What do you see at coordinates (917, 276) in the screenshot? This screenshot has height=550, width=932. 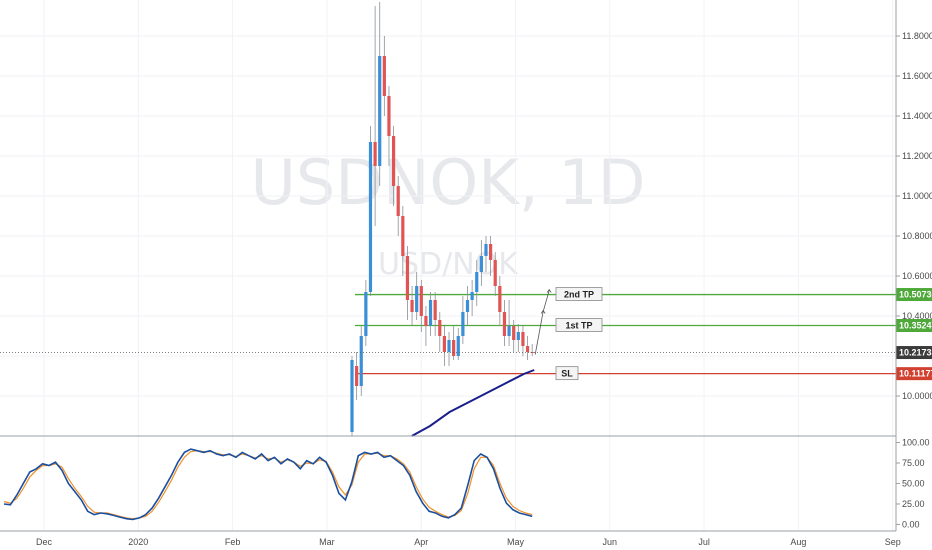 I see `price-tick-label: 10.60000` at bounding box center [917, 276].